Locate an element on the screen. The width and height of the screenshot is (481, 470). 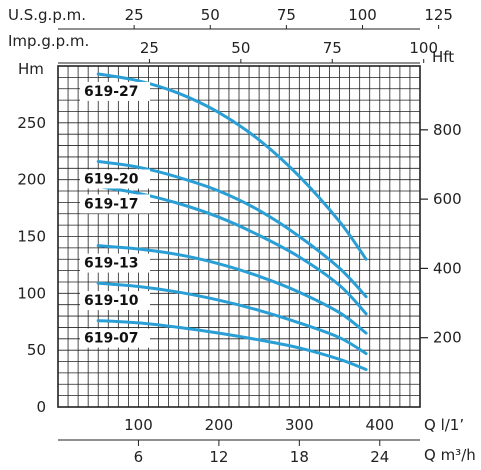
left-axis-ticks: 0 50 100 150 200 250 is located at coordinates (31, 265).